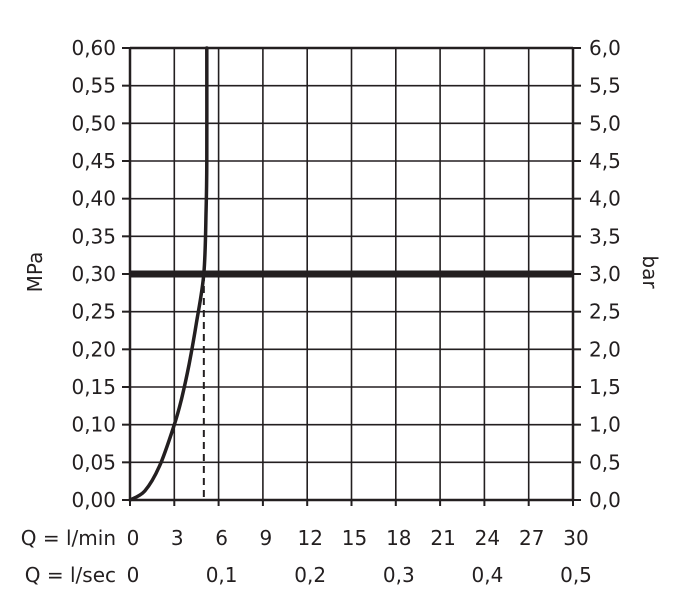 Image resolution: width=679 pixels, height=600 pixels. What do you see at coordinates (605, 500) in the screenshot?
I see `y-right-tick-label: 0,0` at bounding box center [605, 500].